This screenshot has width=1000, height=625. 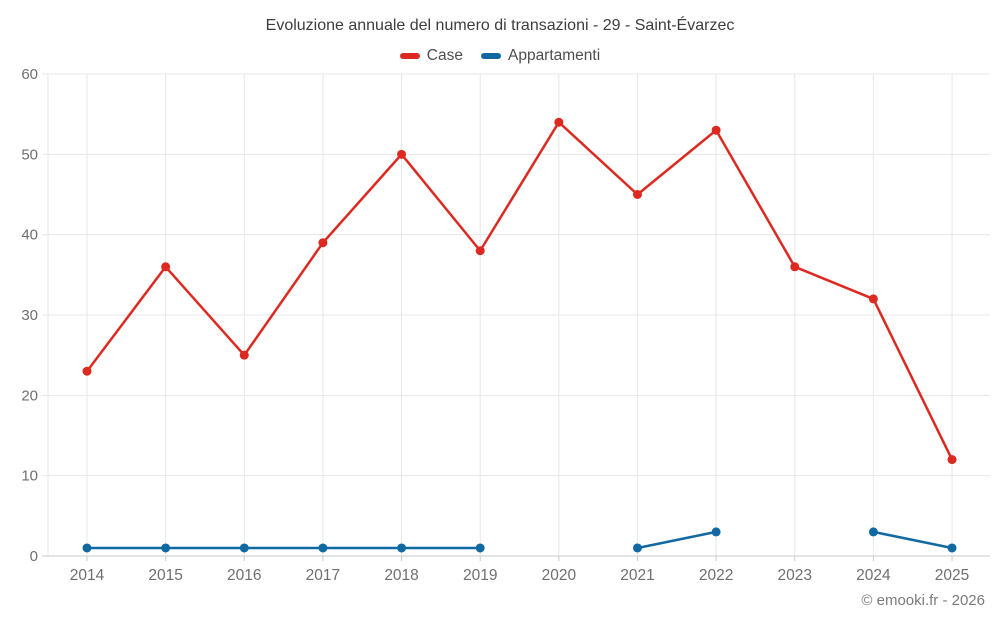 I want to click on appartamenti-legend-label: Appartamenti, so click(x=554, y=55).